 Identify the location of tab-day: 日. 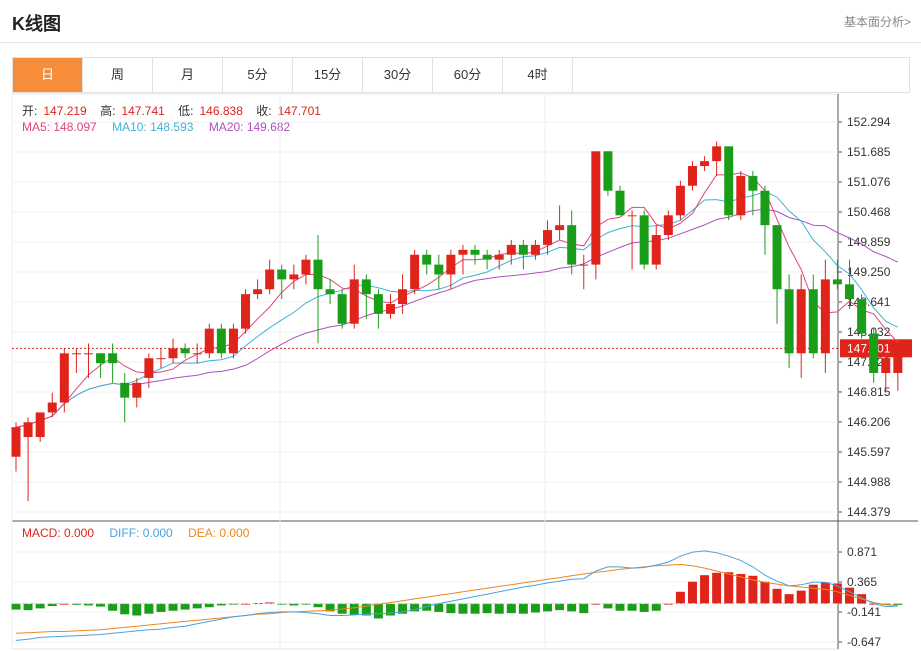
(48, 75).